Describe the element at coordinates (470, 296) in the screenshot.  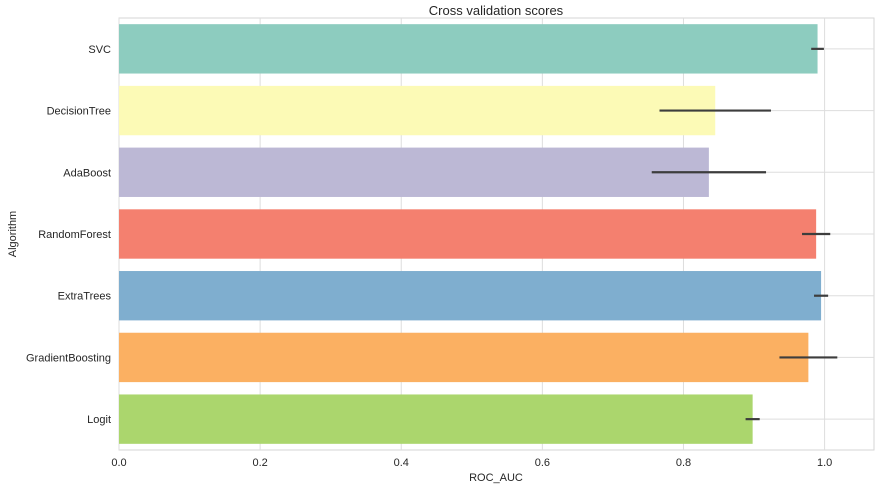
I see `bar-extratrees` at that location.